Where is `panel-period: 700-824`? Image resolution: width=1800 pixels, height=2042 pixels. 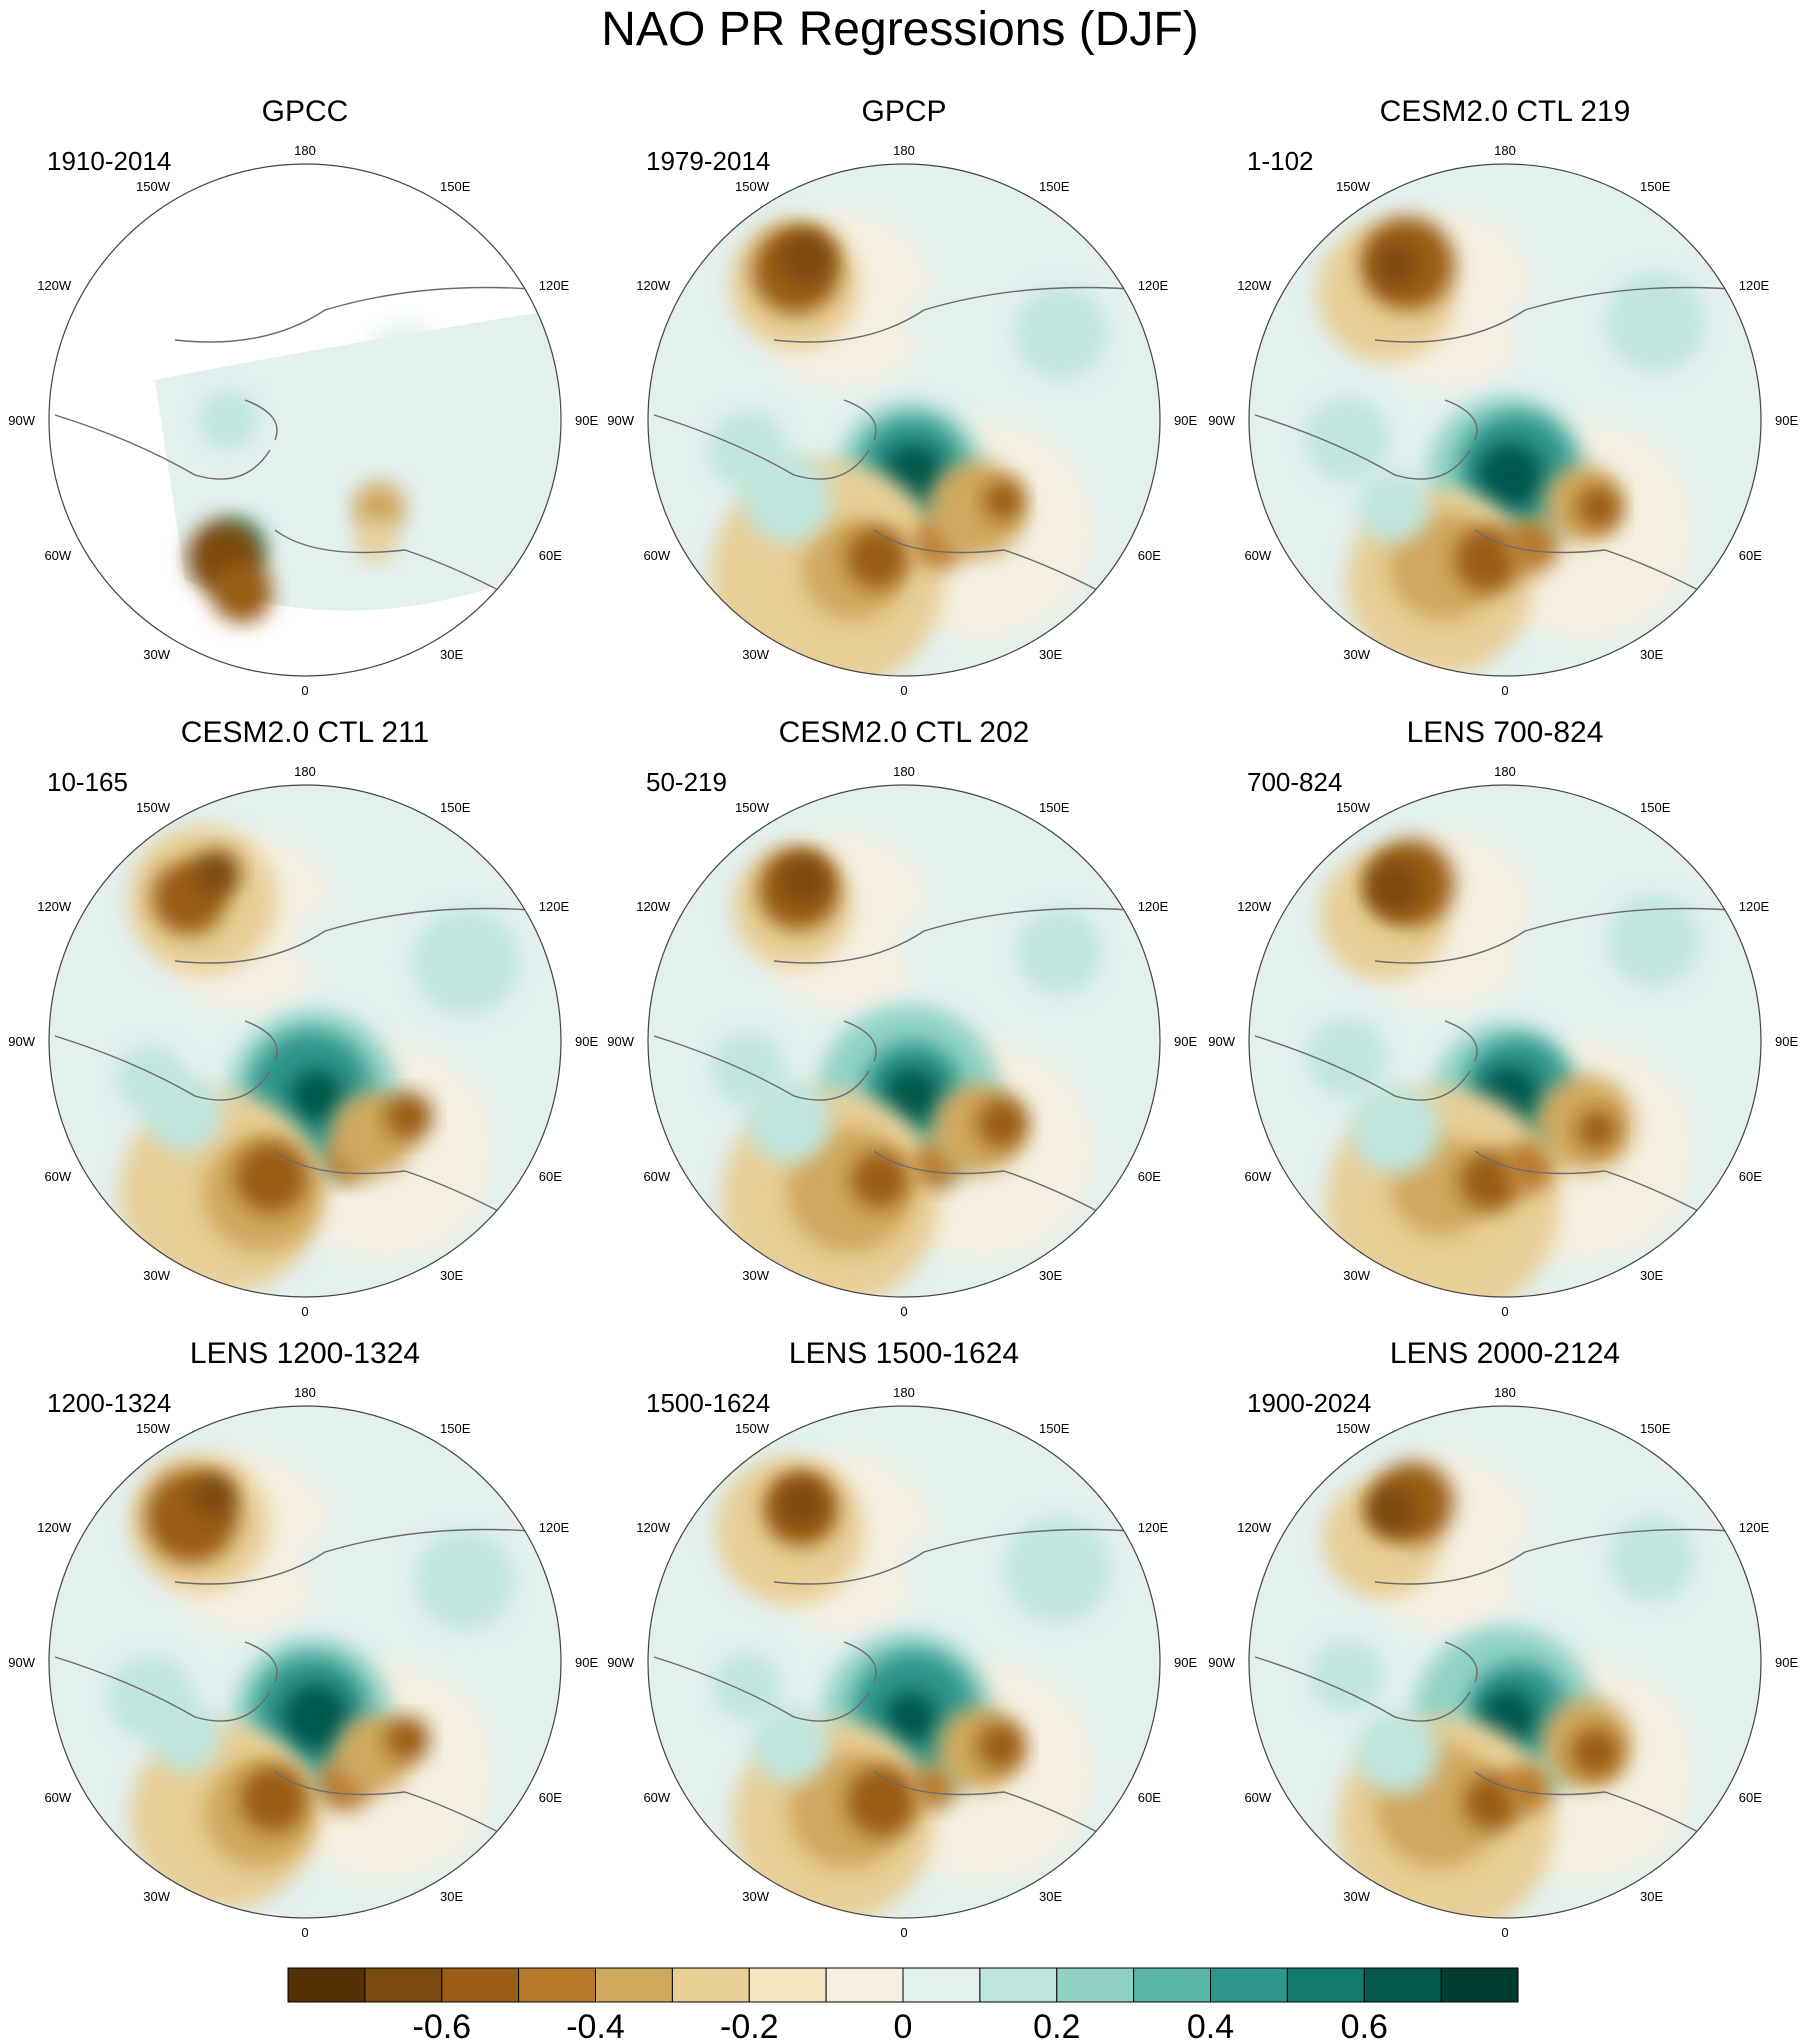
panel-period: 700-824 is located at coordinates (1294, 782).